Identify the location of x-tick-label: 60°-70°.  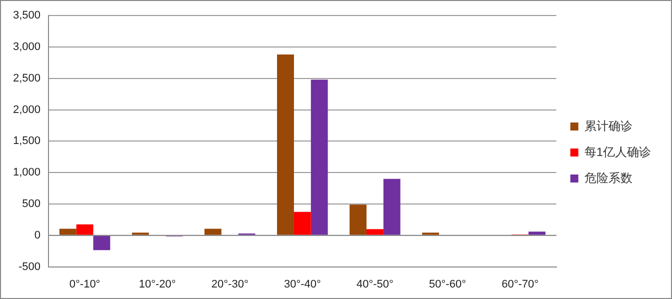
(520, 284).